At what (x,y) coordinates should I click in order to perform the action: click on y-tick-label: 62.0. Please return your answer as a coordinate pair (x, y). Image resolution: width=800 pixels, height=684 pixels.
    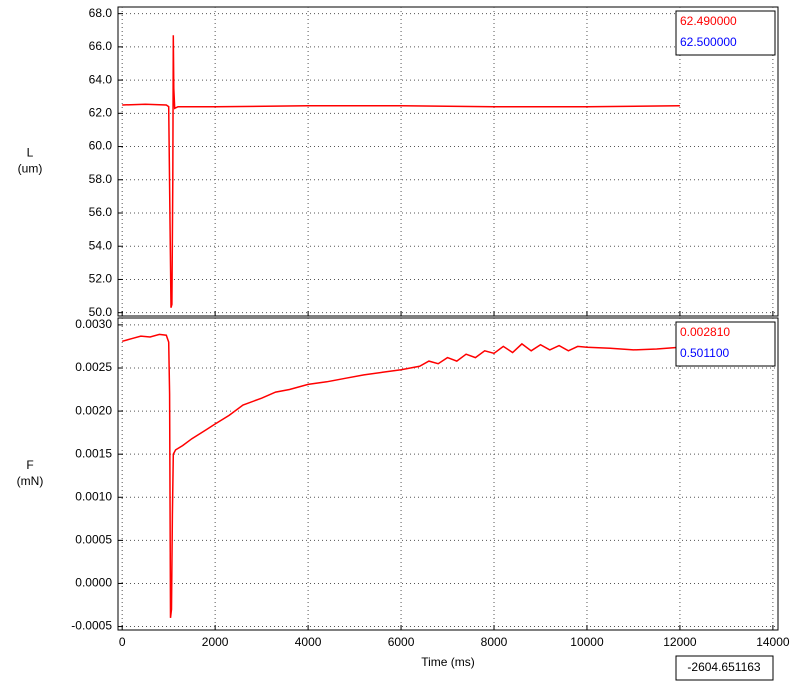
    Looking at the image, I should click on (101, 112).